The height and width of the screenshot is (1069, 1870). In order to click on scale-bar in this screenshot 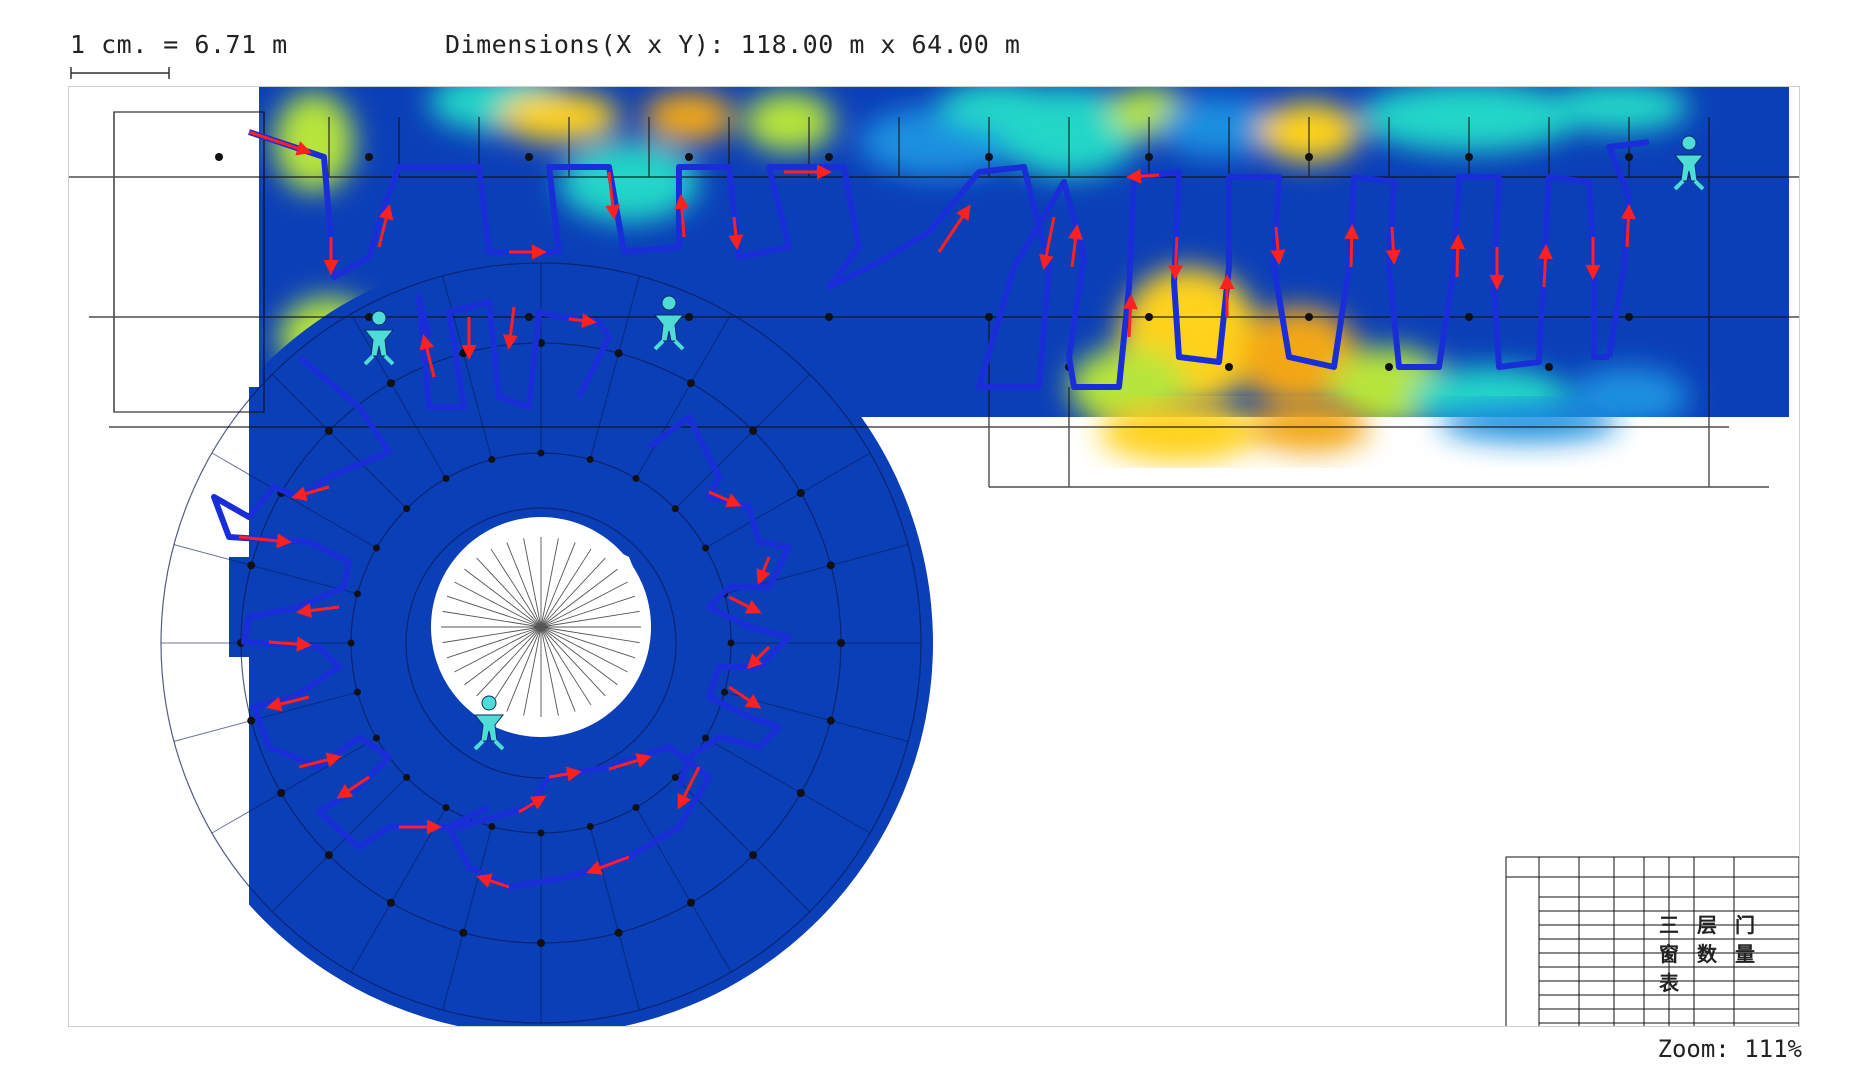, I will do `click(120, 73)`.